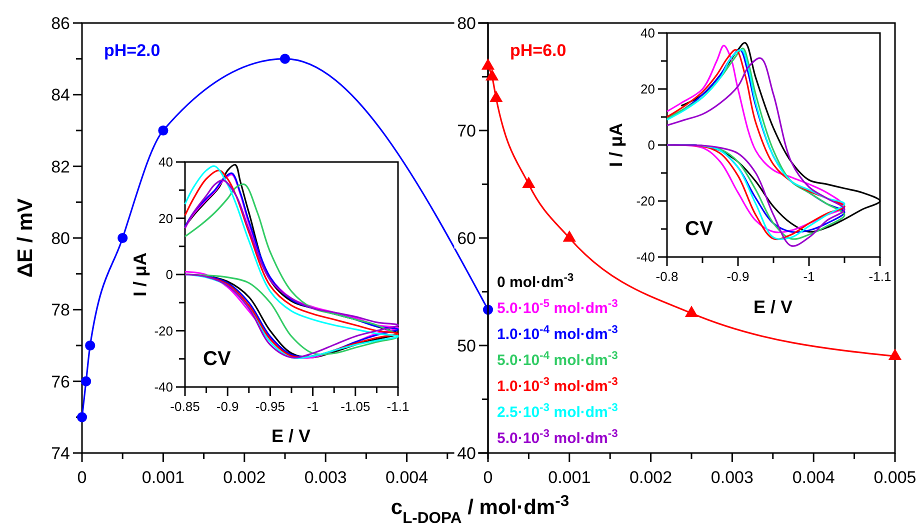 This screenshot has width=918, height=524. Describe the element at coordinates (355, 406) in the screenshot. I see `x-tick-label: -1.05` at that location.